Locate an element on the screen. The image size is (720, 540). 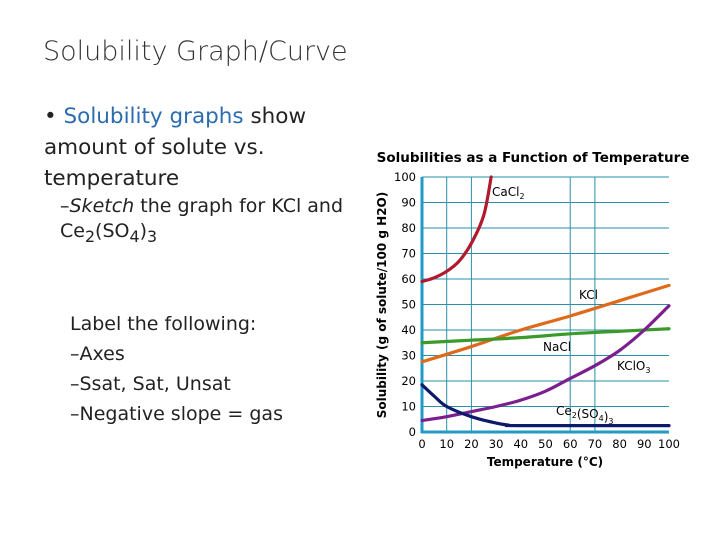
sub-bullet-text: the graph for KCl and Ce is located at coordinates (202, 218).